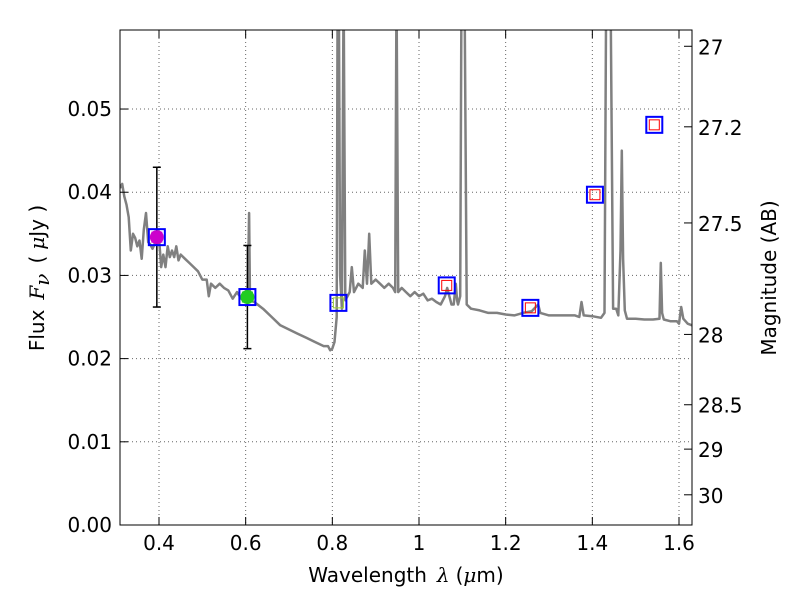 This screenshot has width=800, height=600. Describe the element at coordinates (679, 543) in the screenshot. I see `x-tick-label: 1.6` at that location.